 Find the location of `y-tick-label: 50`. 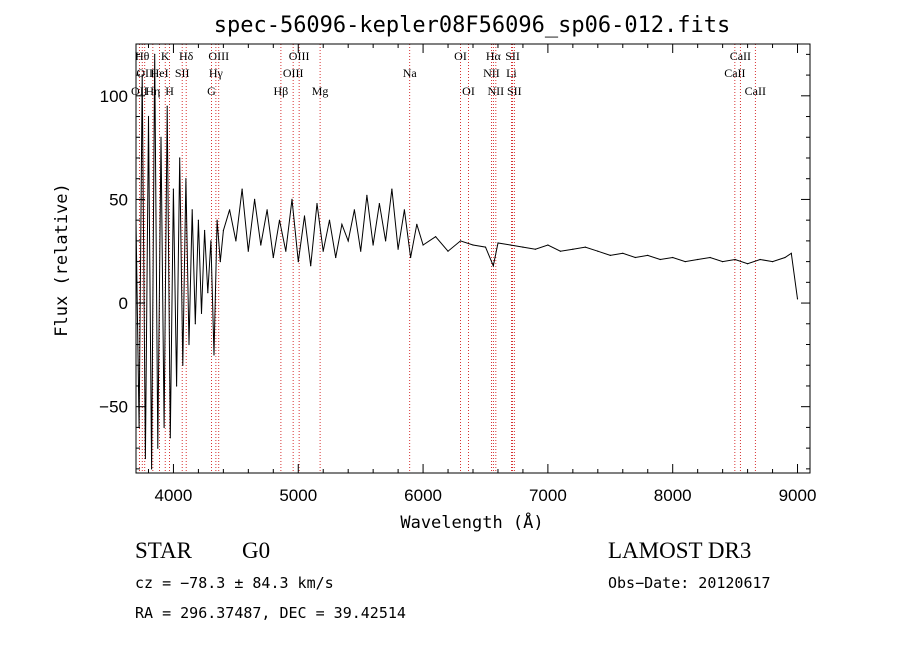

y-tick-label: 50 is located at coordinates (118, 199).